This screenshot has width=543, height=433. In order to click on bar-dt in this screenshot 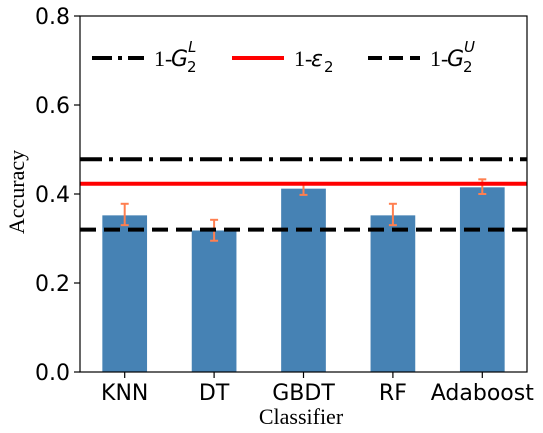, I will do `click(214, 301)`.